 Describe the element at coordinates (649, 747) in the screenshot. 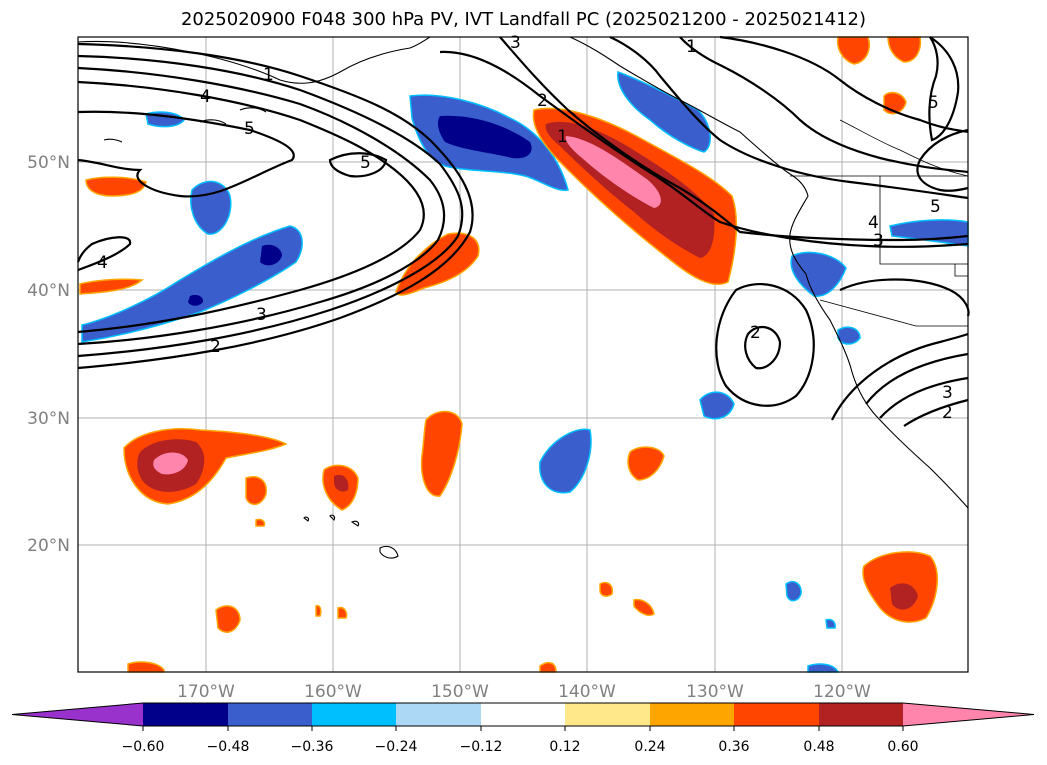

I see `colorbar-tick-label: 0.24` at that location.